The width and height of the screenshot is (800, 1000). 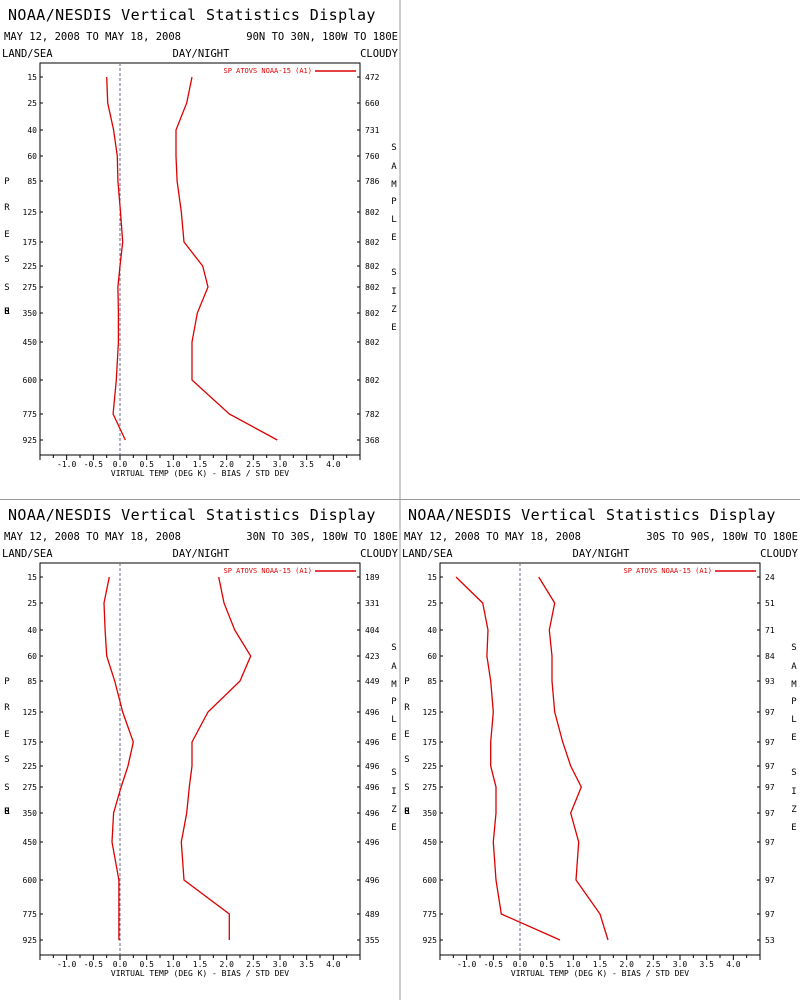 I want to click on left-axis-label: P R E S S URE, so click(x=7, y=247).